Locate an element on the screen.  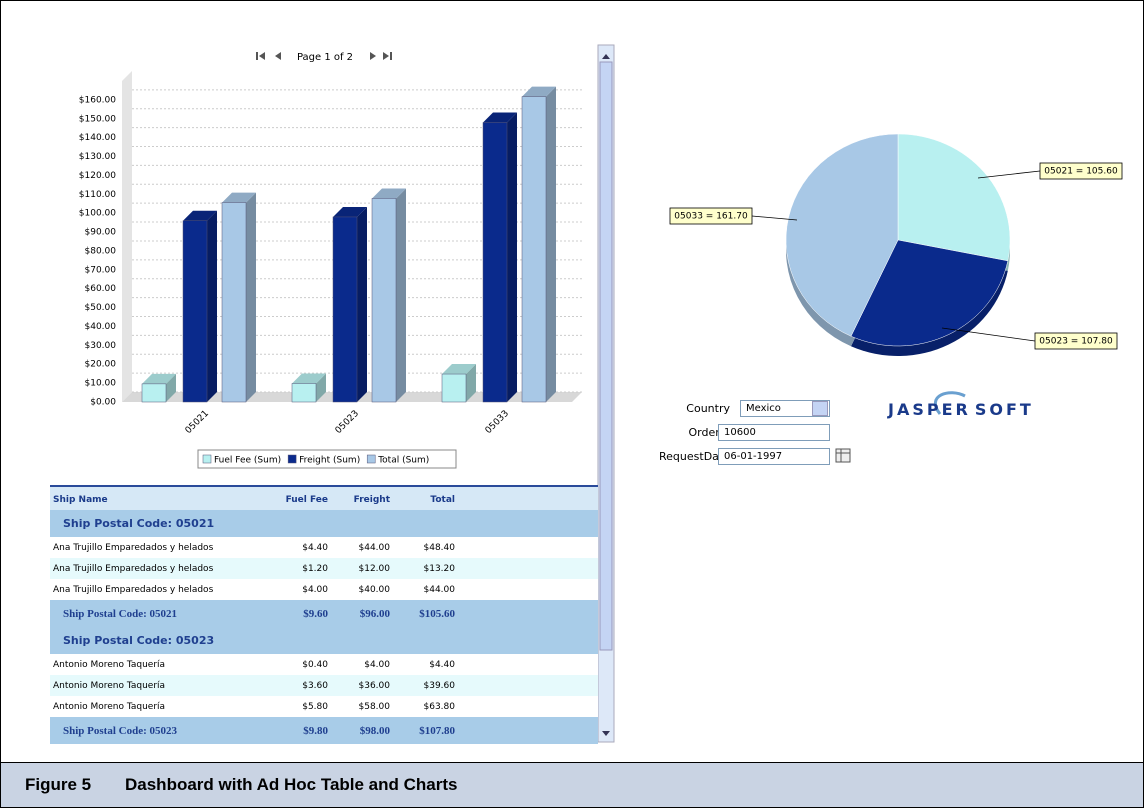
calendar-lines is located at coordinates (843, 455).